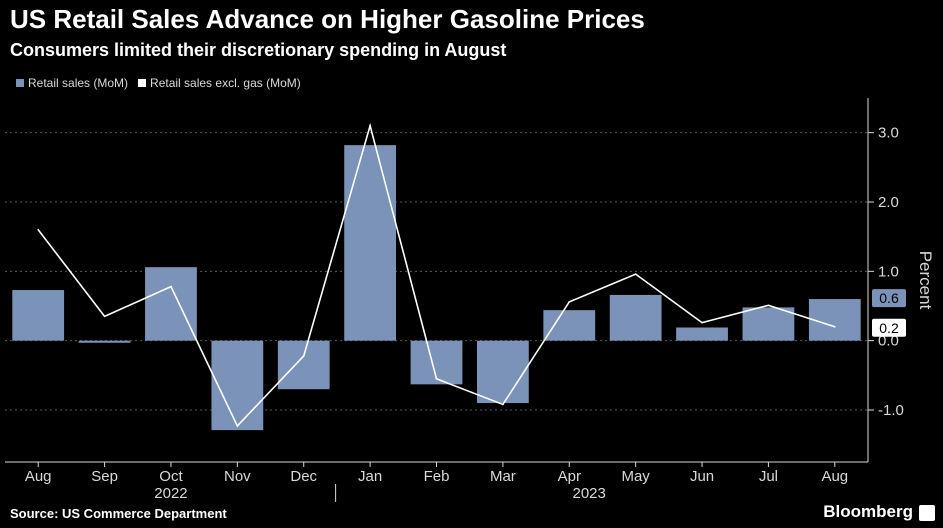  I want to click on end-label-line-box, so click(889, 327).